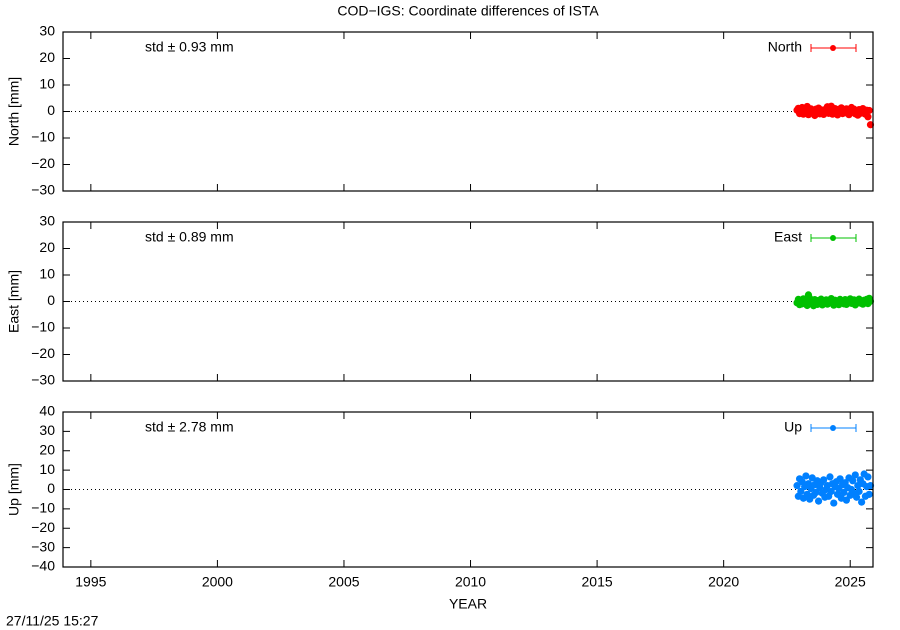  What do you see at coordinates (217, 582) in the screenshot?
I see `x-tick-label: 2000` at bounding box center [217, 582].